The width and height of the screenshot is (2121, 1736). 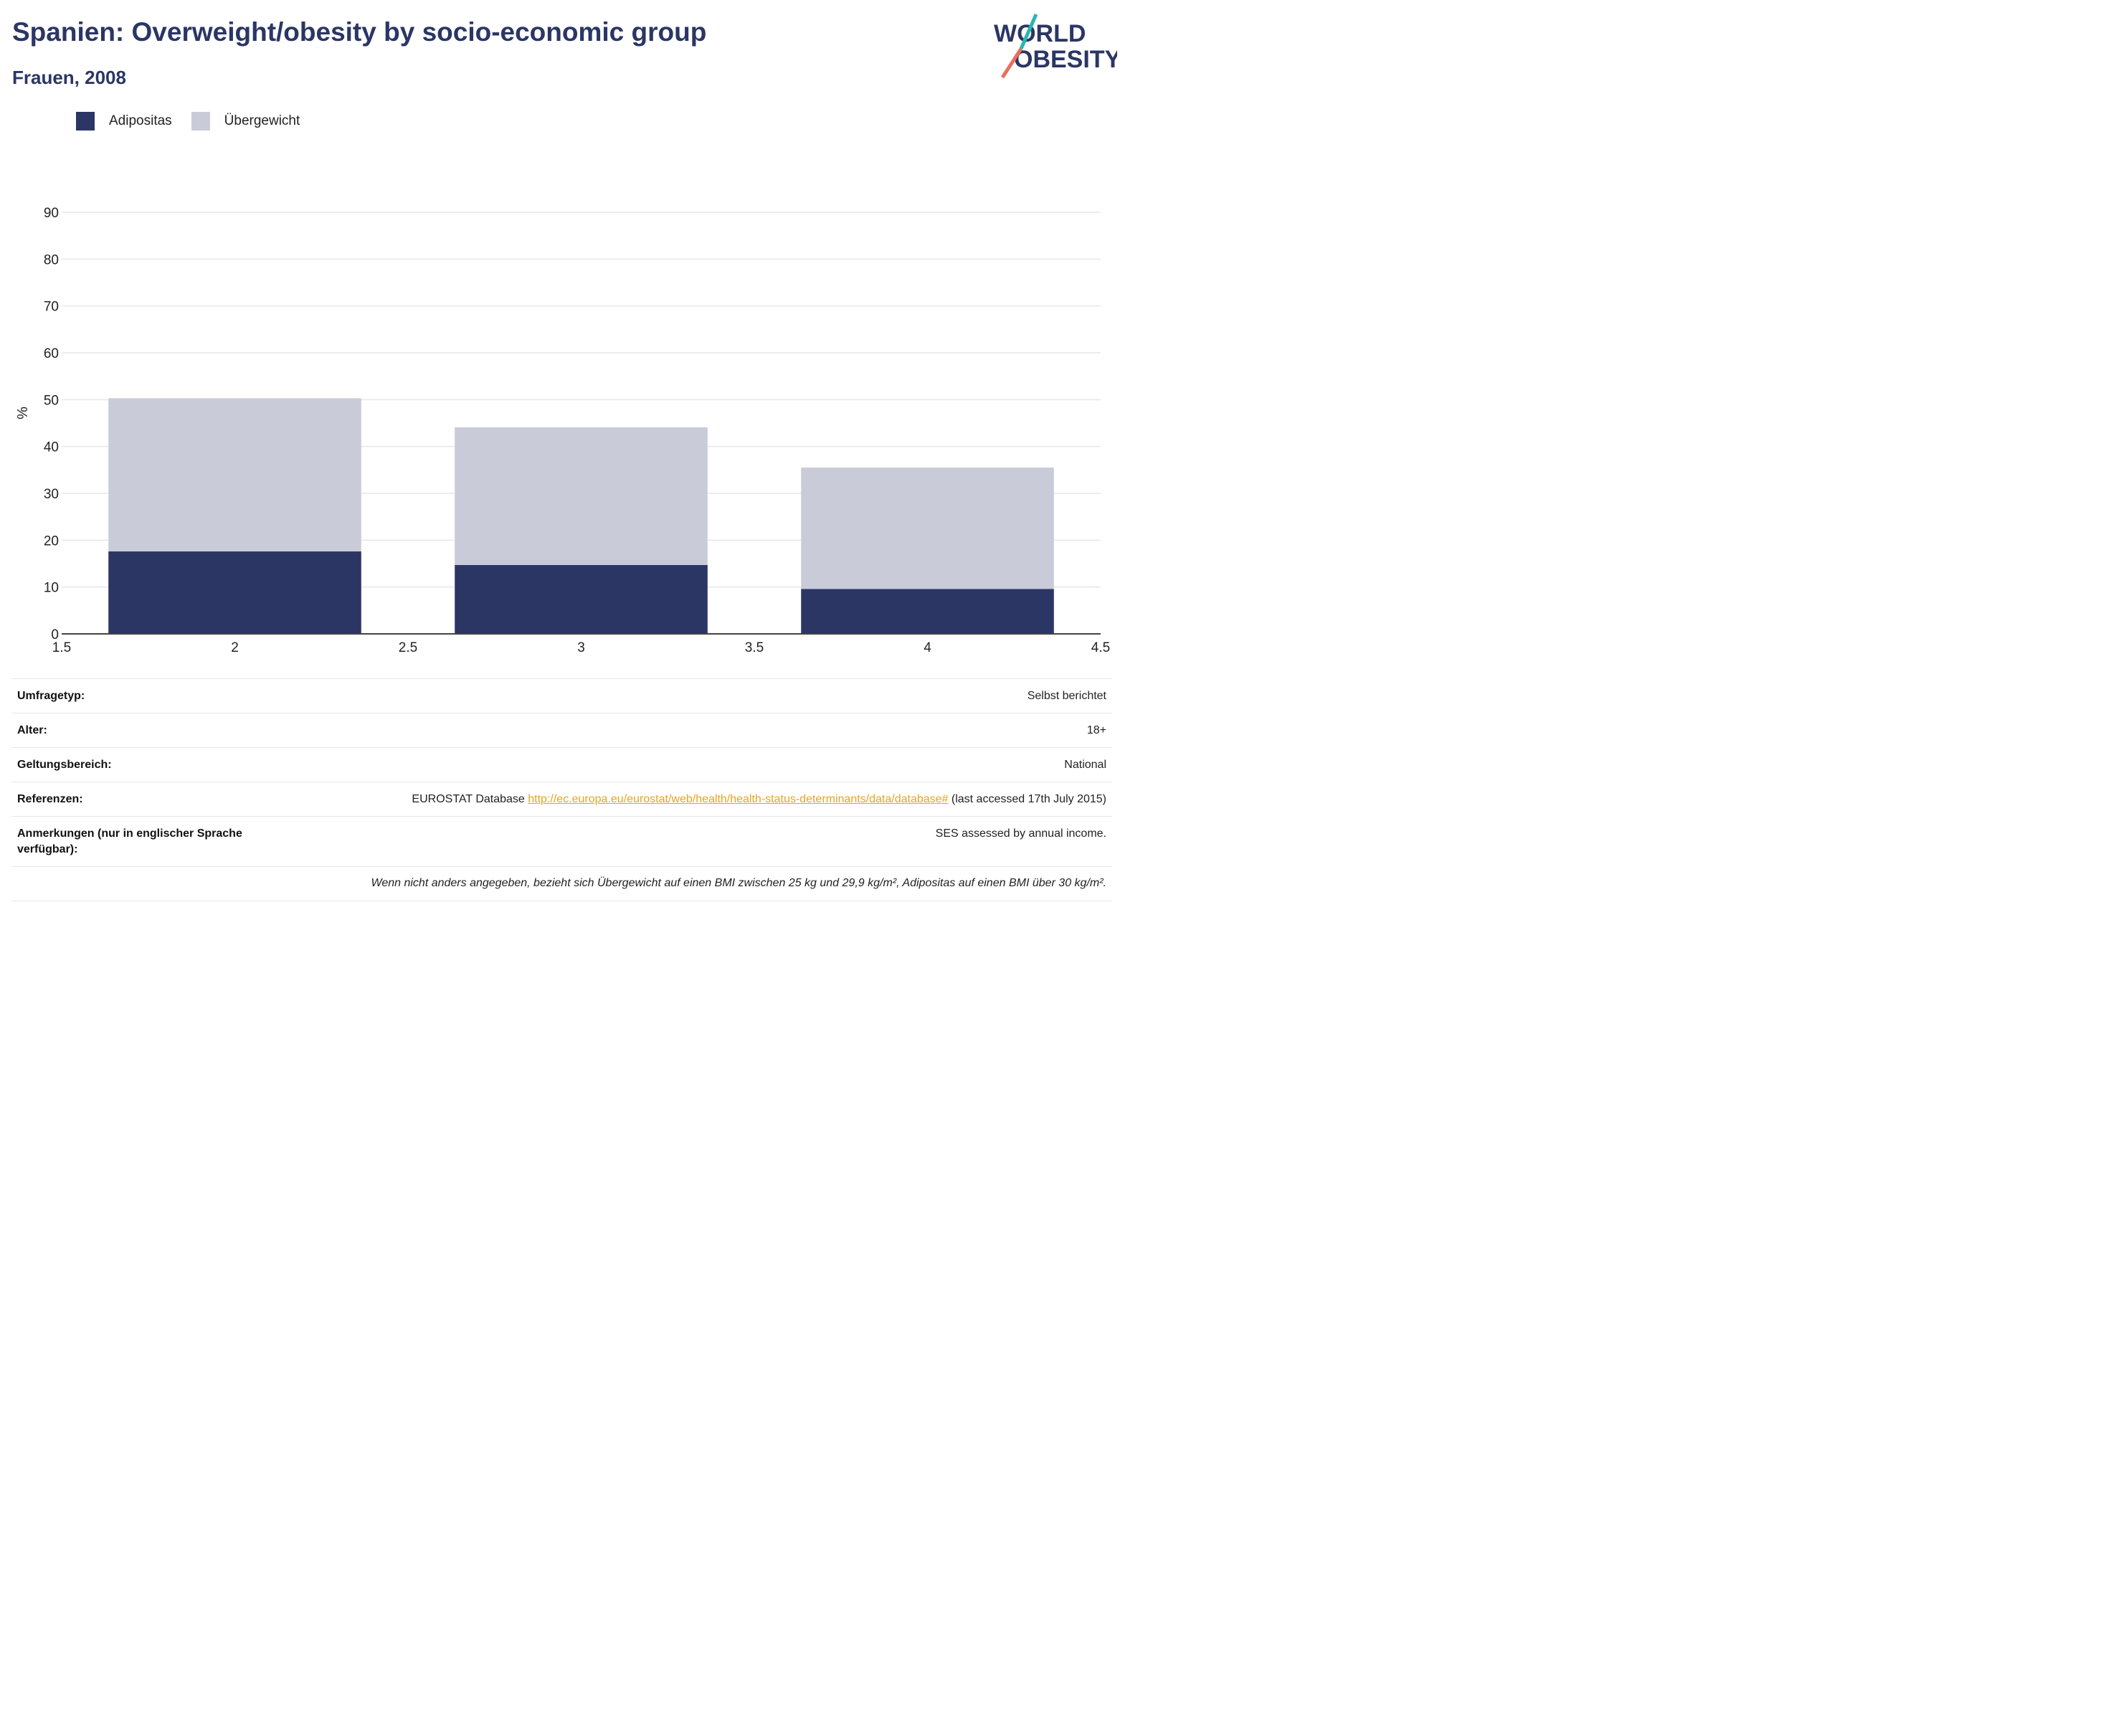 I want to click on stacked-bar-chart: 0 10 20 30 40 50 60 70 80 90 1.5 2 2.5 3 3.5 4 4.5%, so click(x=562, y=431).